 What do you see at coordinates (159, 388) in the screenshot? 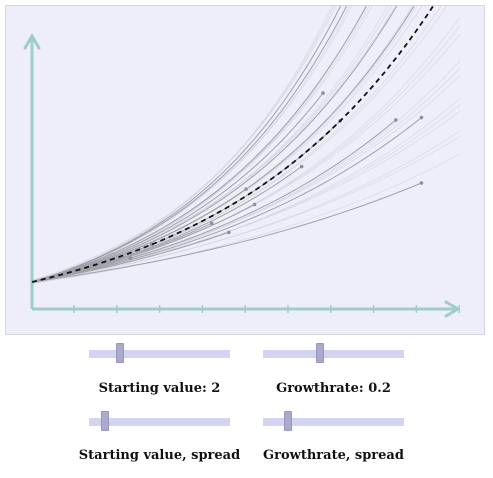
I see `starting-value-label: Starting value: 2` at bounding box center [159, 388].